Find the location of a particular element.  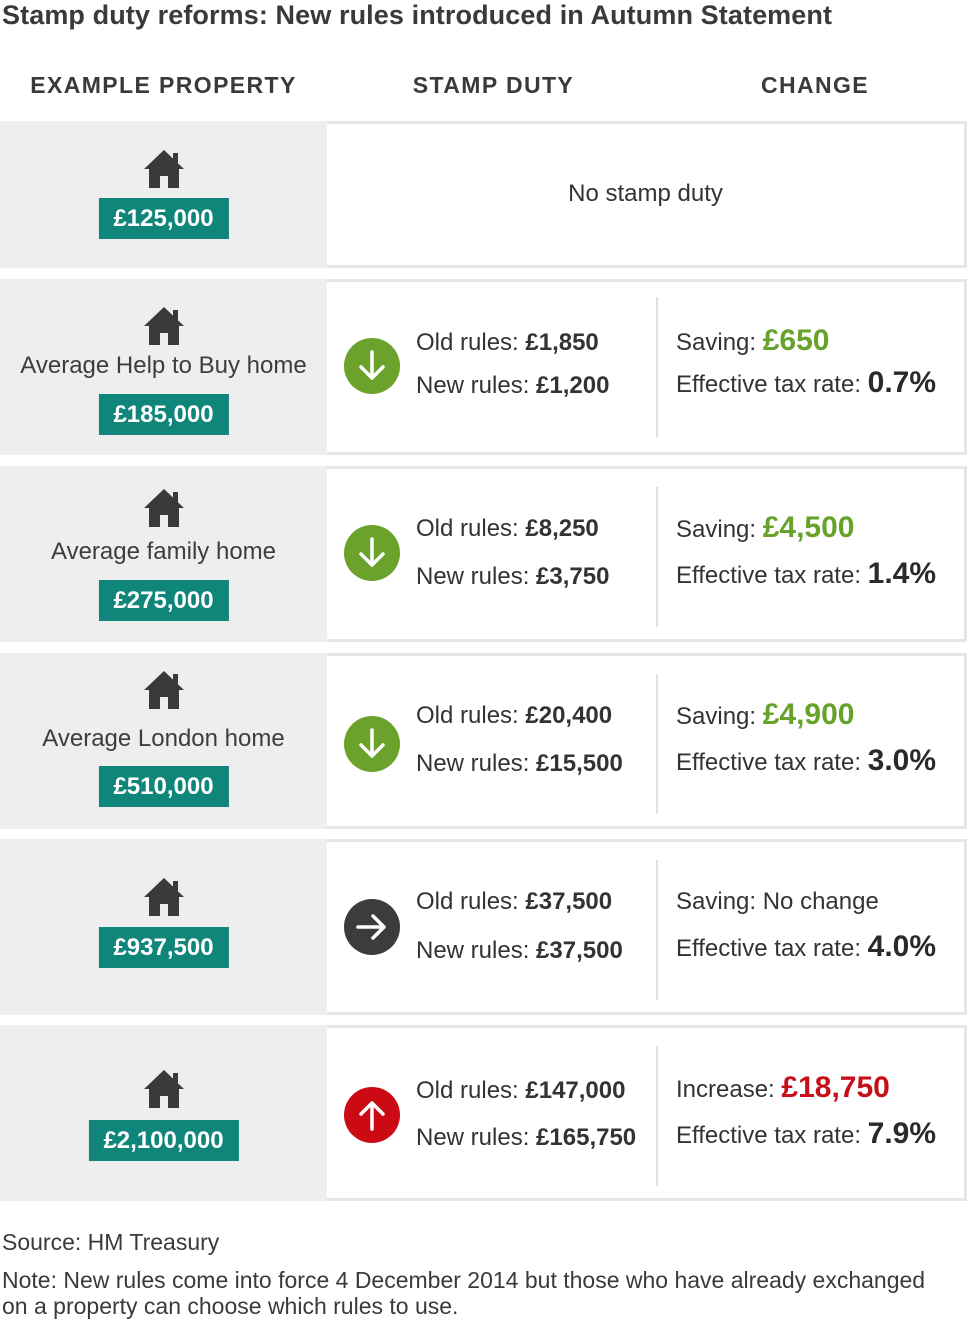

tax-rate-line: Effective tax rate: 3.0% is located at coordinates (806, 761).